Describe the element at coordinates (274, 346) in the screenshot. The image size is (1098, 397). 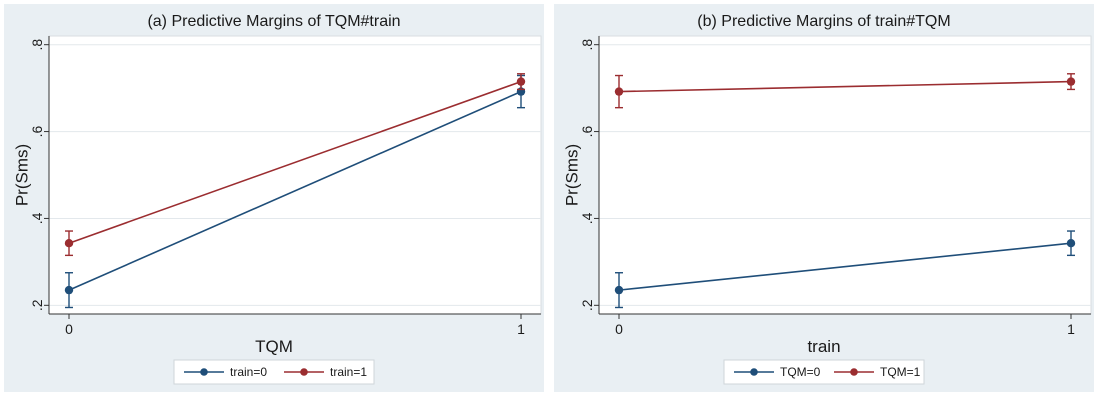
I see `x-axis-label: TQM` at that location.